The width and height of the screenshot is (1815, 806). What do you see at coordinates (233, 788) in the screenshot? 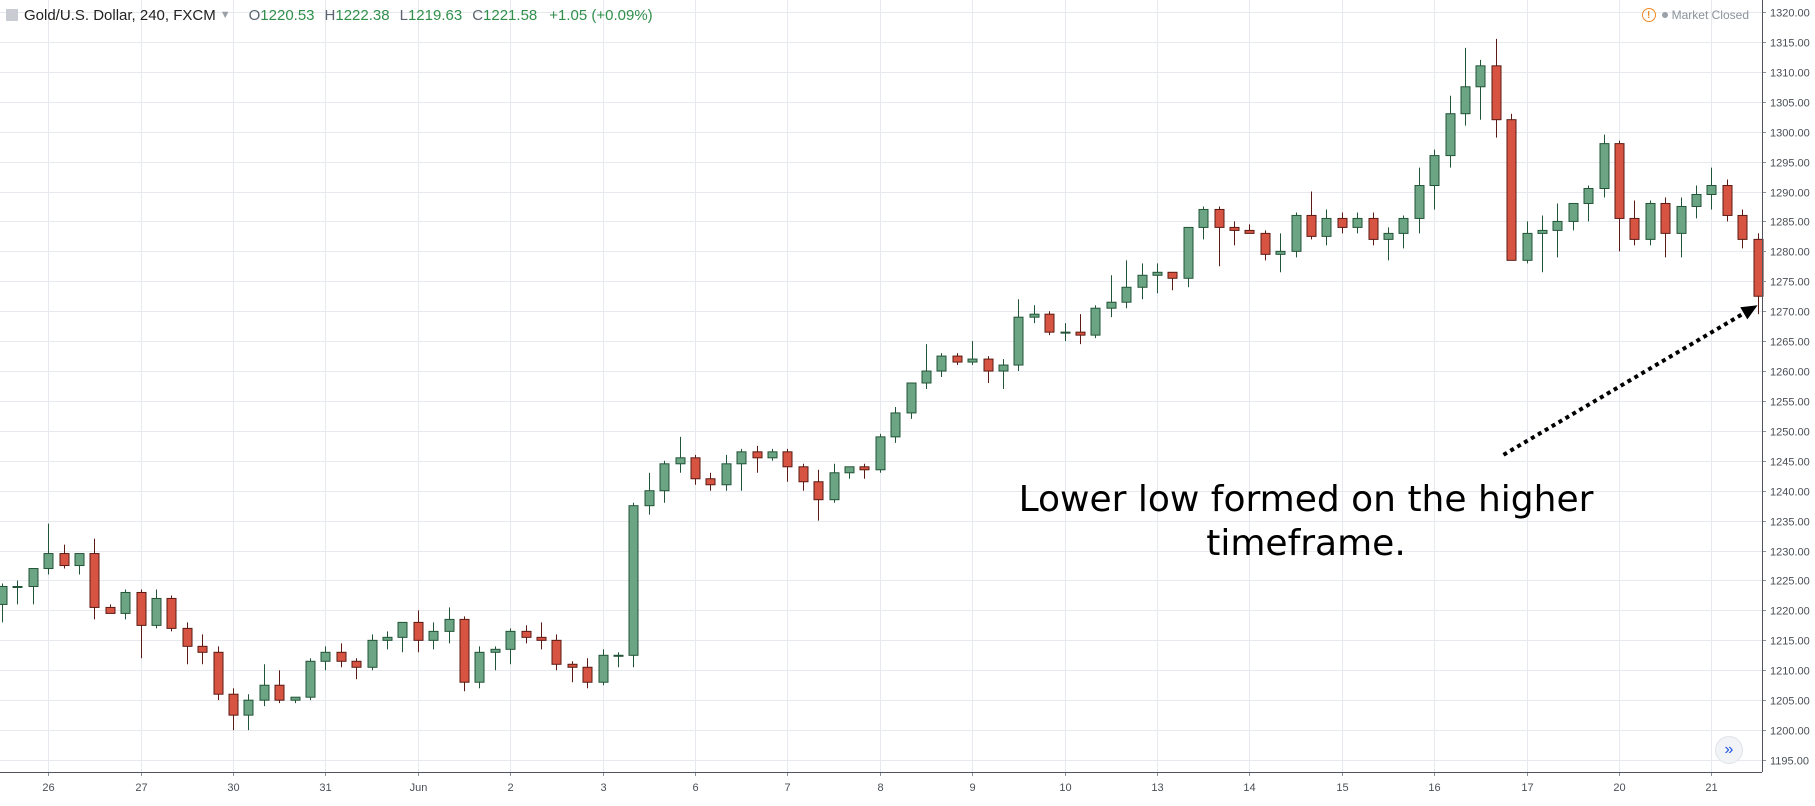
I see `x-tick-label: 30` at bounding box center [233, 788].